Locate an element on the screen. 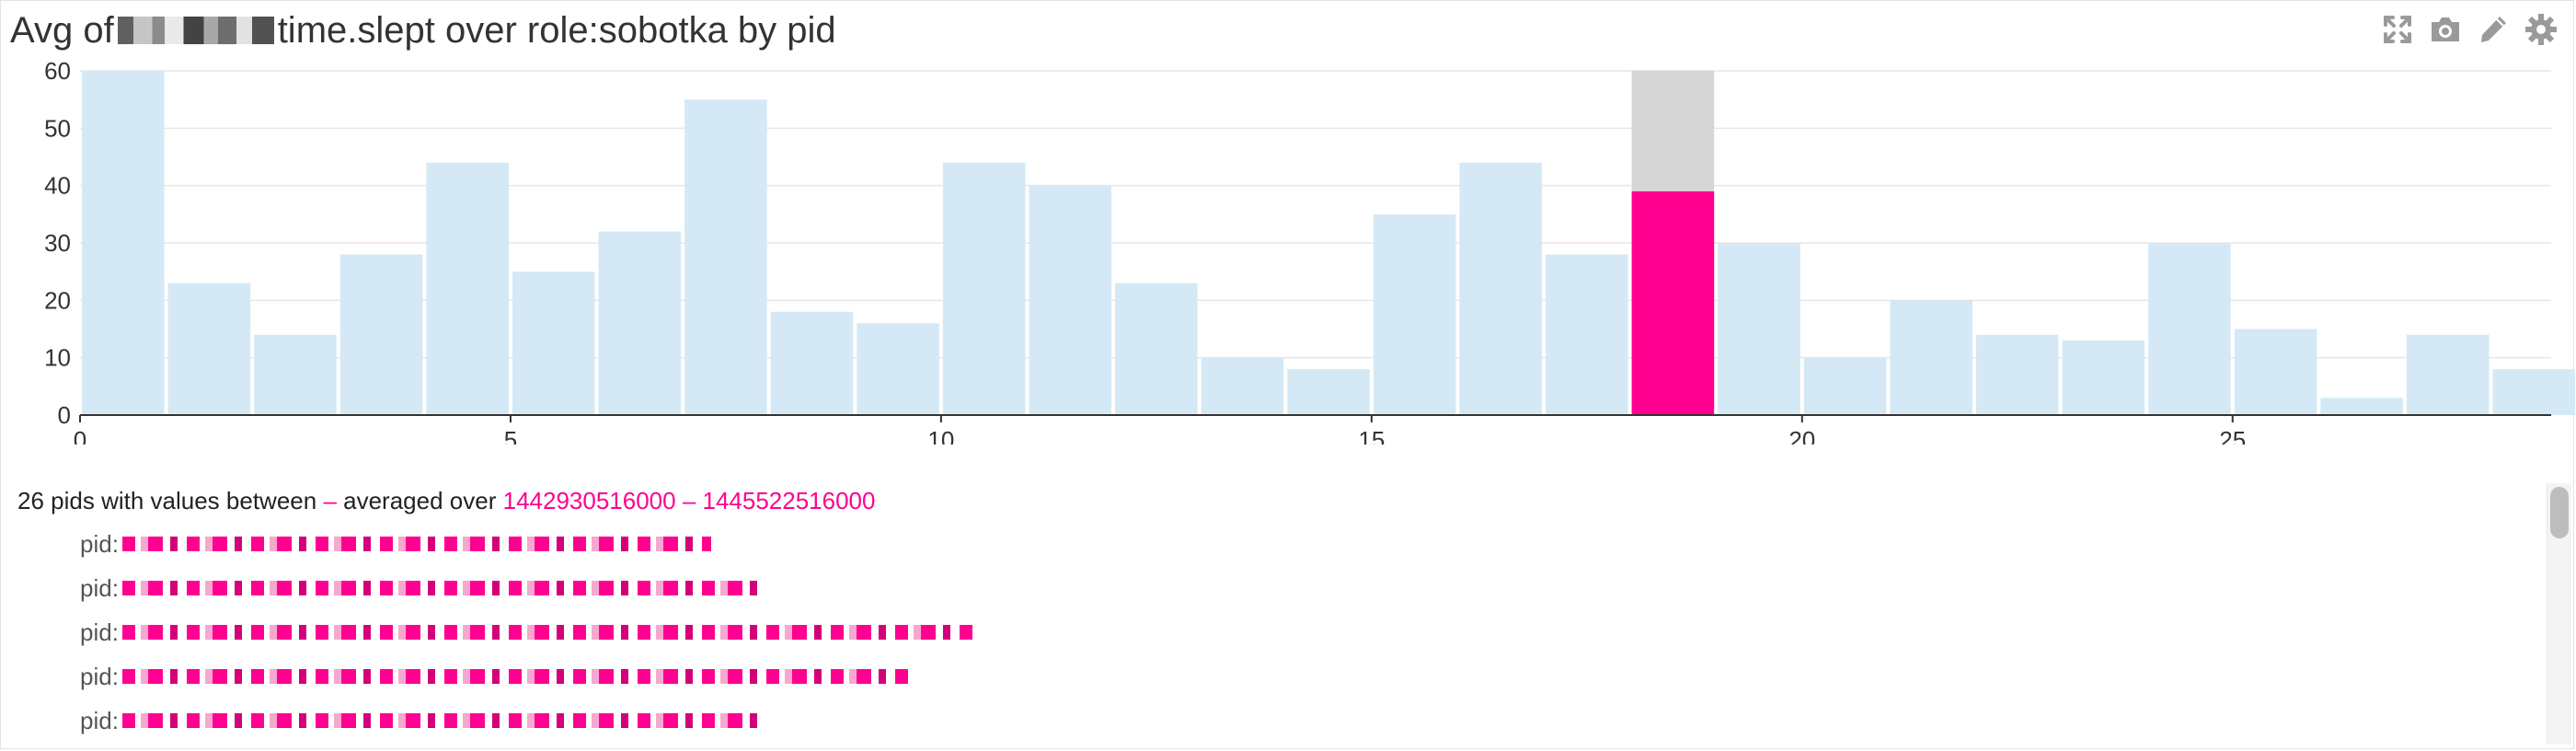 The height and width of the screenshot is (751, 2576). widget-toolbar is located at coordinates (2469, 29).